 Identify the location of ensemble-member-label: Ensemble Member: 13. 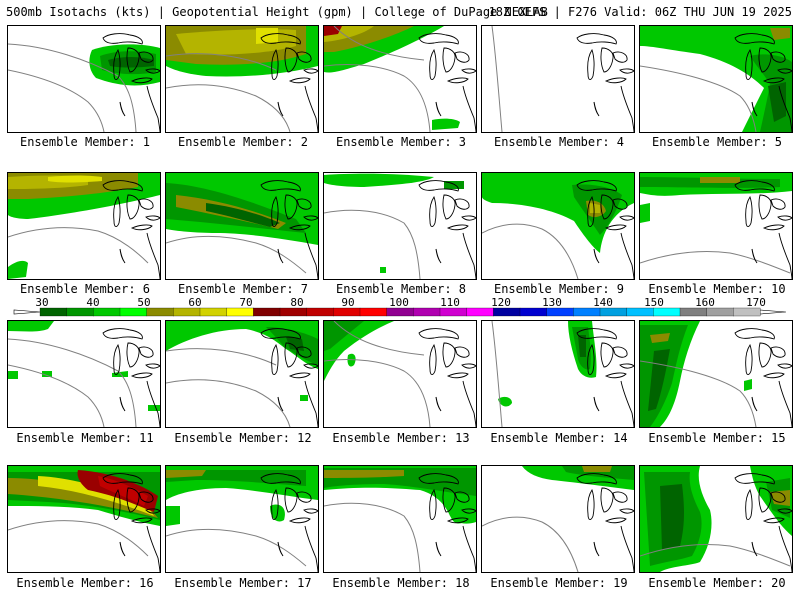
(401, 438).